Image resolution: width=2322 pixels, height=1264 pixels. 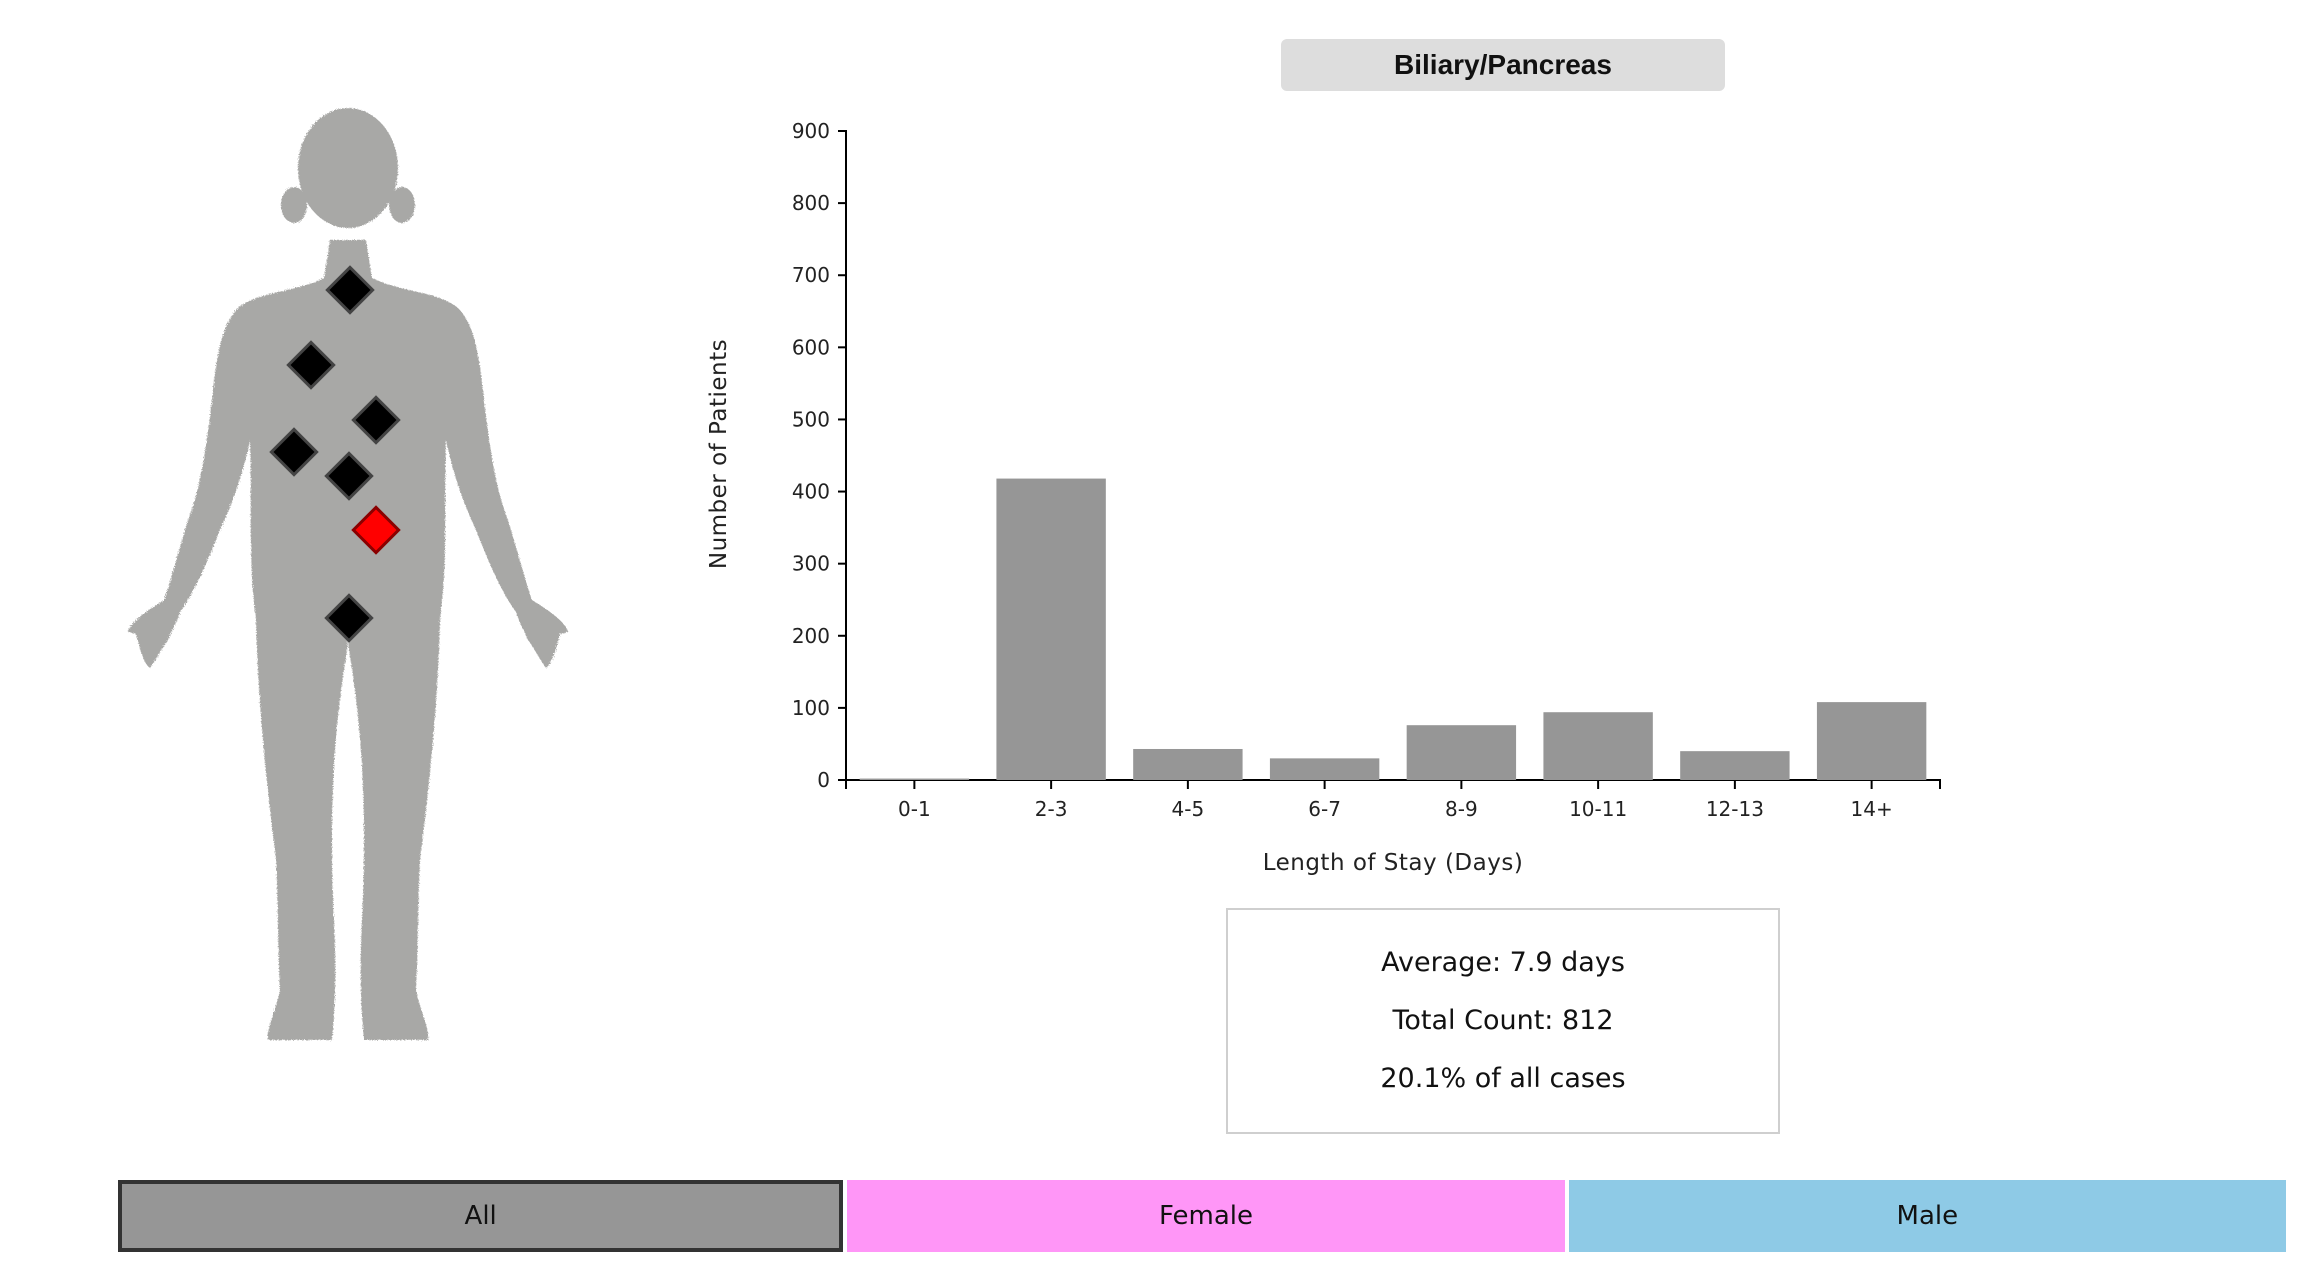 I want to click on x-tick-label: 0-1, so click(x=914, y=809).